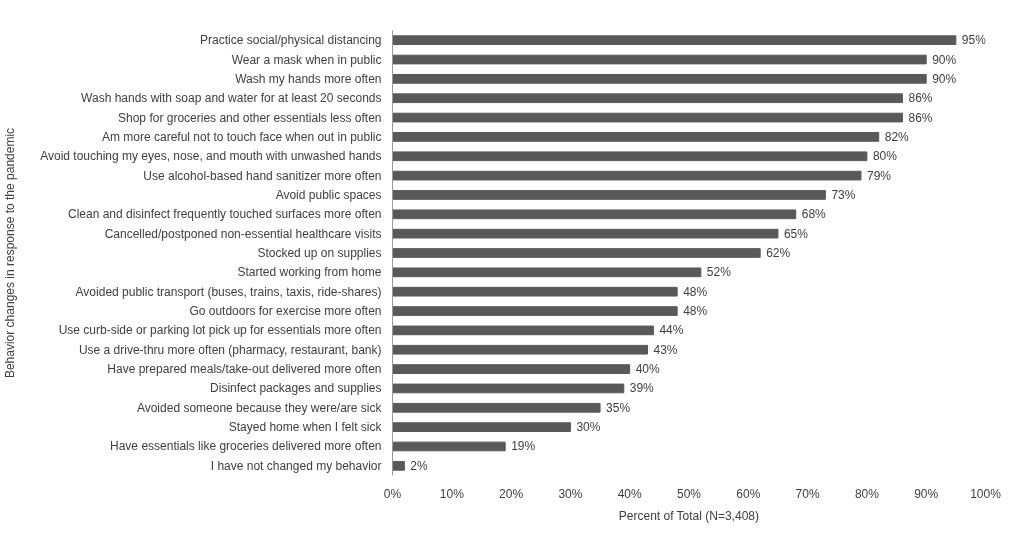  What do you see at coordinates (243, 233) in the screenshot?
I see `y-tick-label: Cancelled/postponed non-essential healthcare visits` at bounding box center [243, 233].